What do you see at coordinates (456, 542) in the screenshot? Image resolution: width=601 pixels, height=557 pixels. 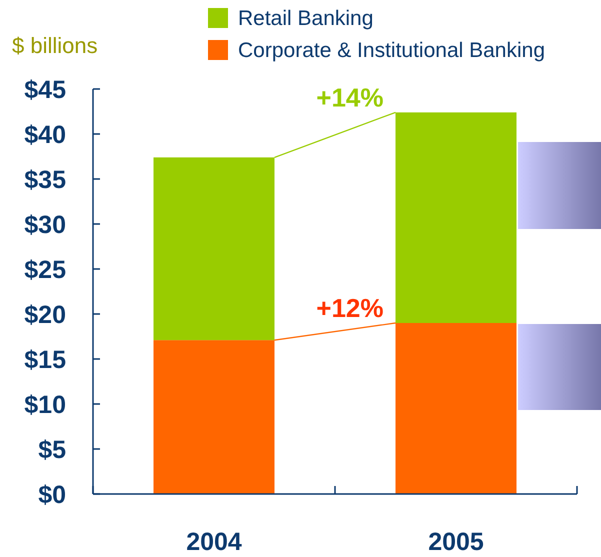 I see `x-tick-label: 2005` at bounding box center [456, 542].